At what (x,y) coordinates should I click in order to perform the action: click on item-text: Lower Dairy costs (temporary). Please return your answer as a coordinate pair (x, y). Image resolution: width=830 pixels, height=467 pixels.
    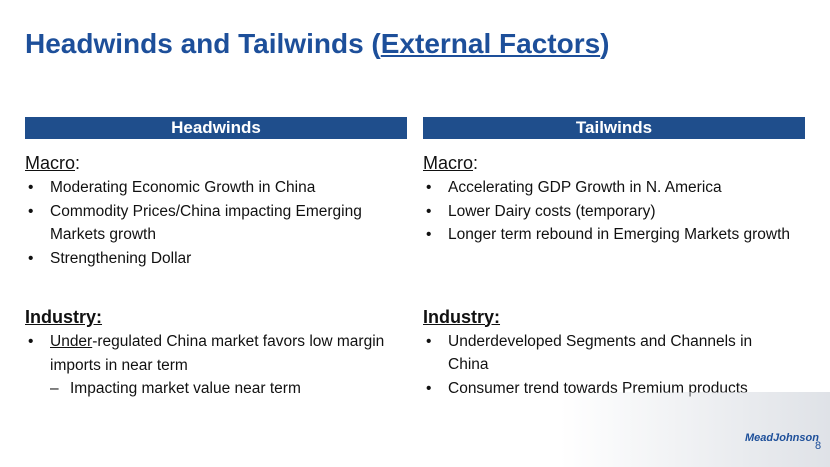
    Looking at the image, I should click on (552, 211).